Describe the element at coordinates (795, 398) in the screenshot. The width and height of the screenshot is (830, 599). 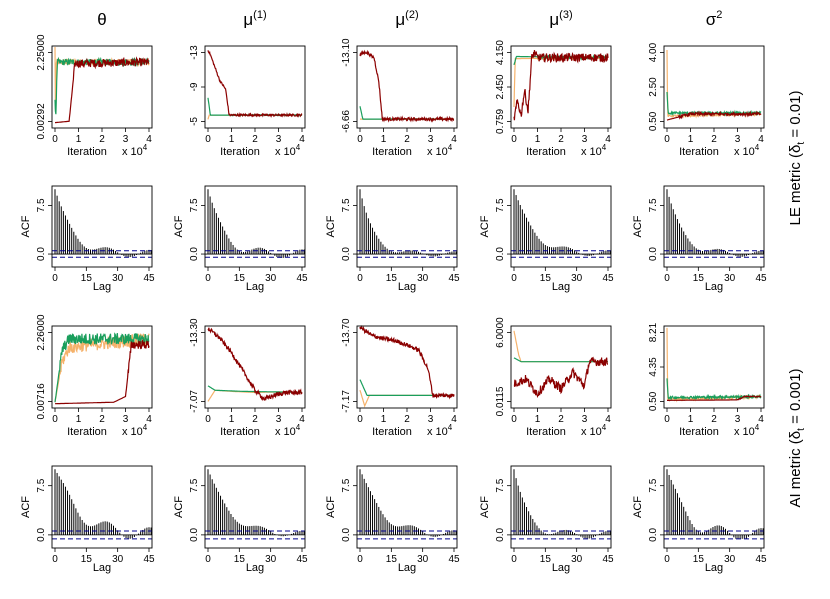
I see `row-label-end: = 0.001)` at that location.